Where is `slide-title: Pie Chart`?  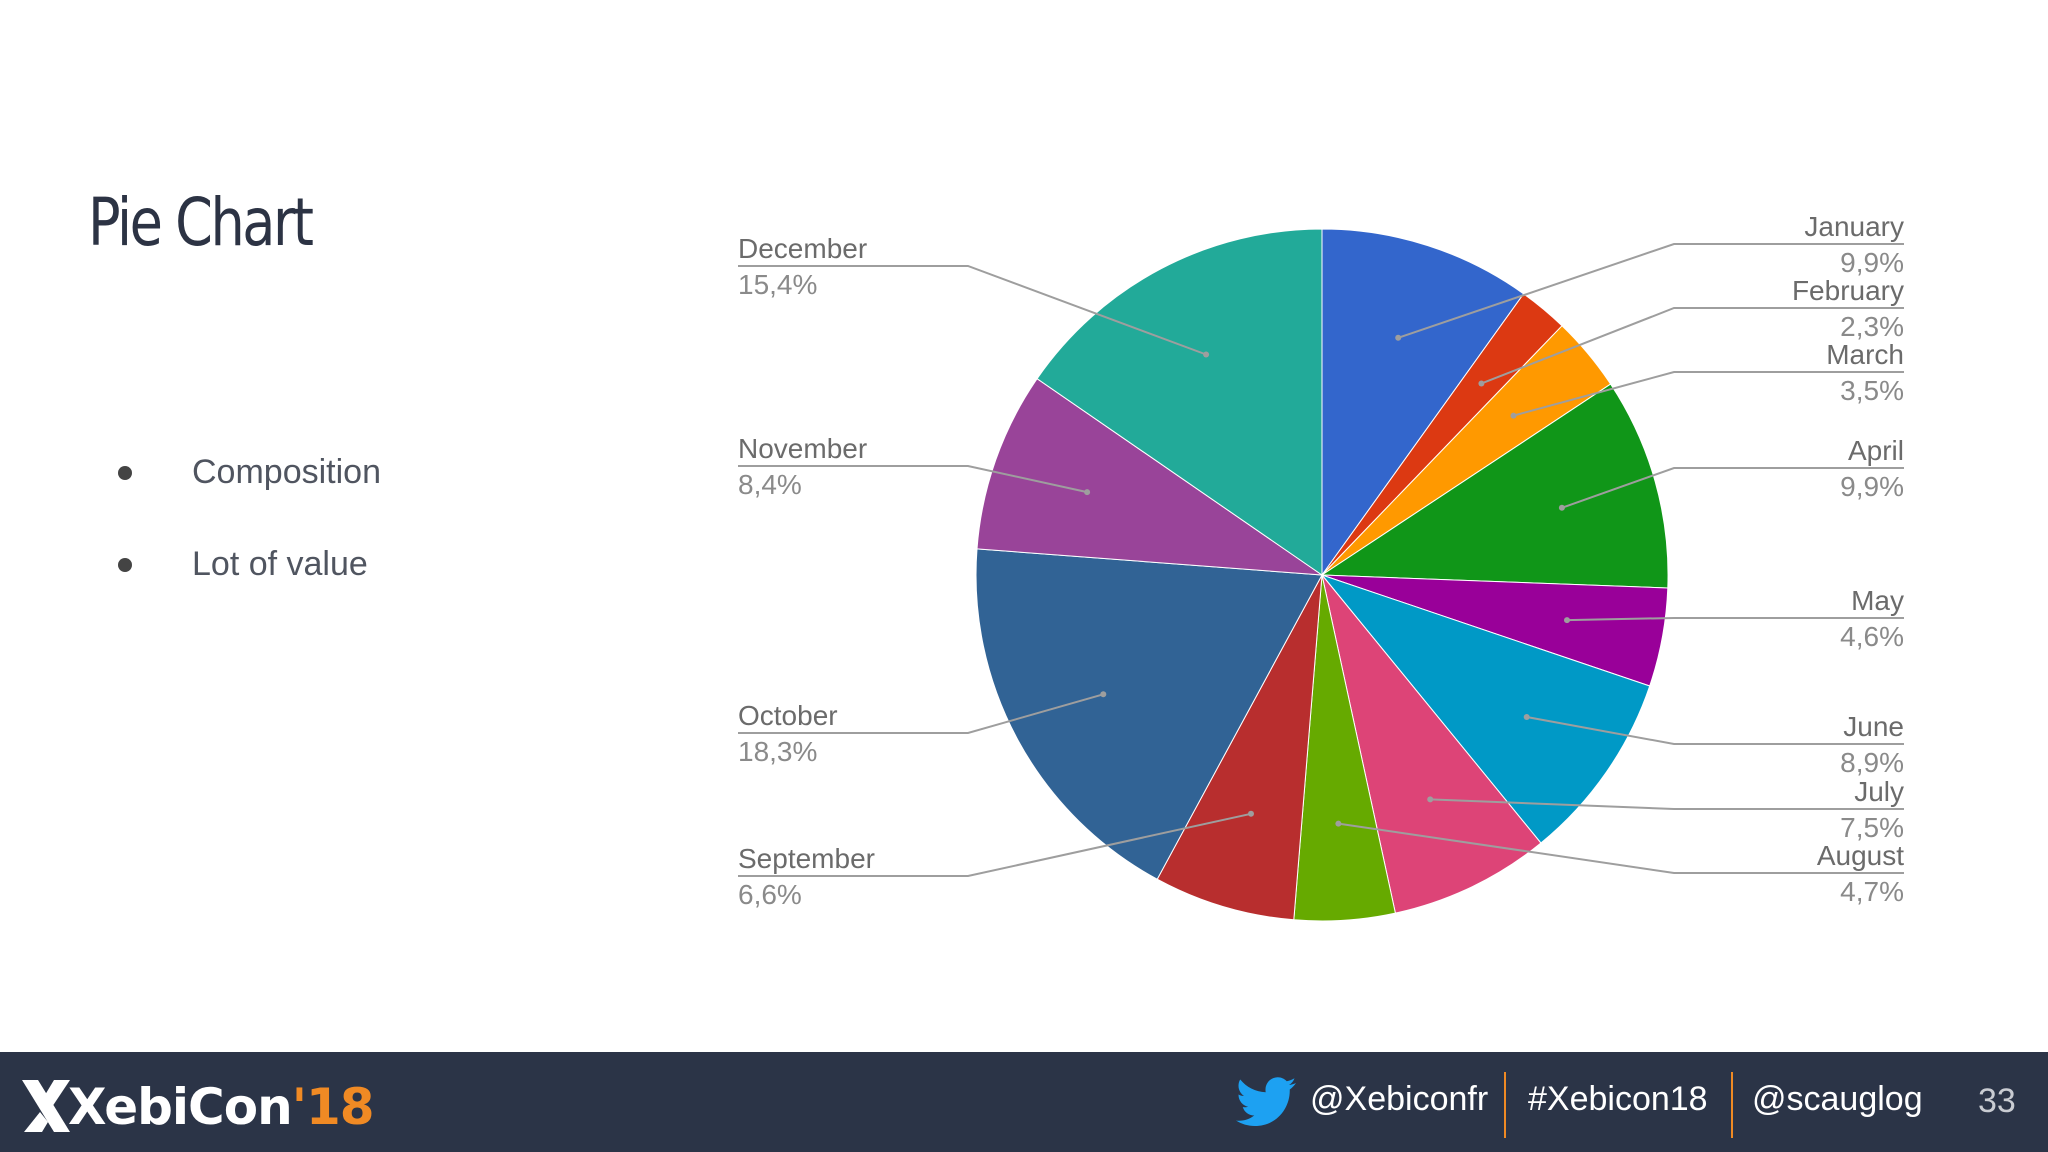
slide-title: Pie Chart is located at coordinates (201, 222).